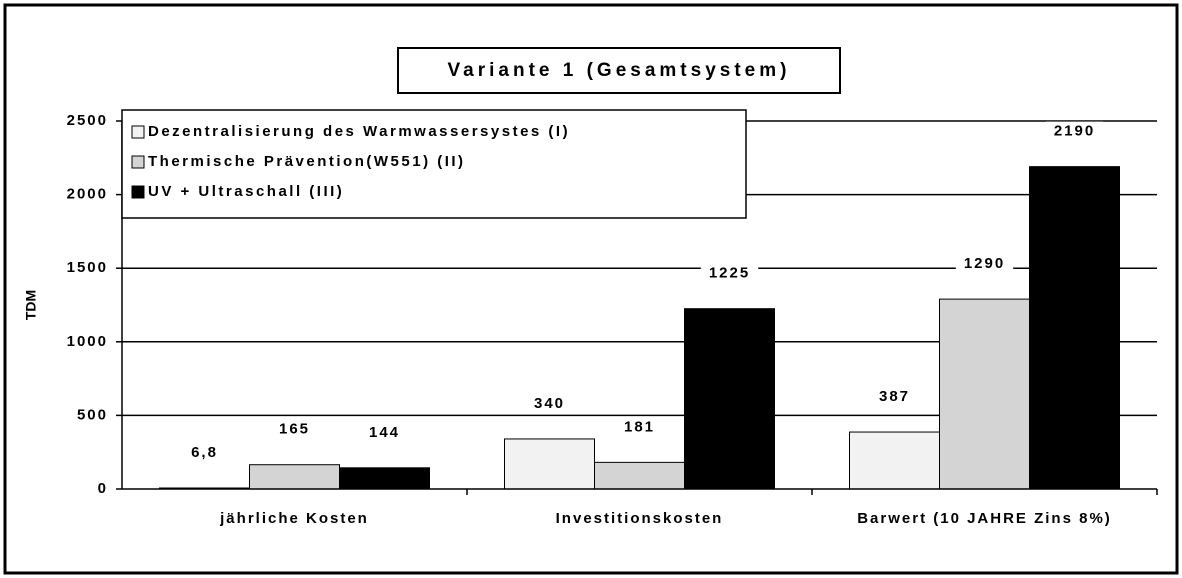 The width and height of the screenshot is (1182, 578). I want to click on legend-label: Thermische Prävention(W551) (II), so click(307, 161).